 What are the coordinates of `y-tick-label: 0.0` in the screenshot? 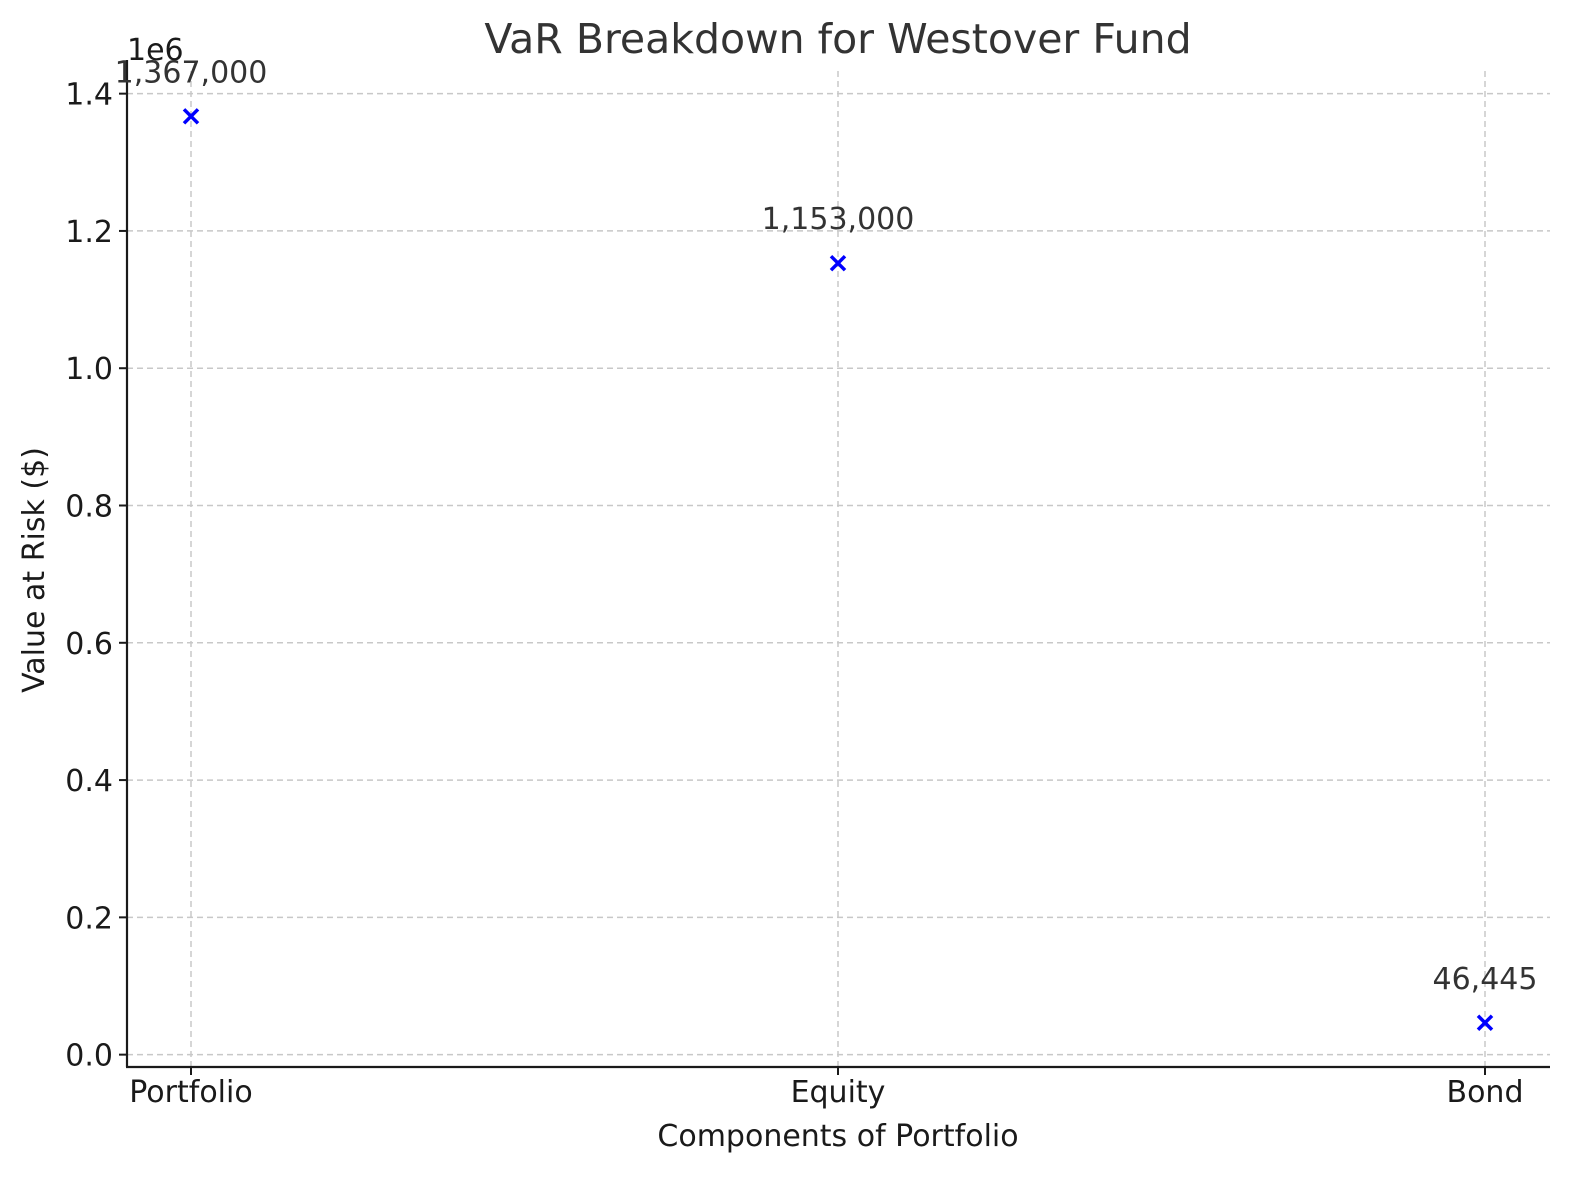 It's located at (89, 1056).